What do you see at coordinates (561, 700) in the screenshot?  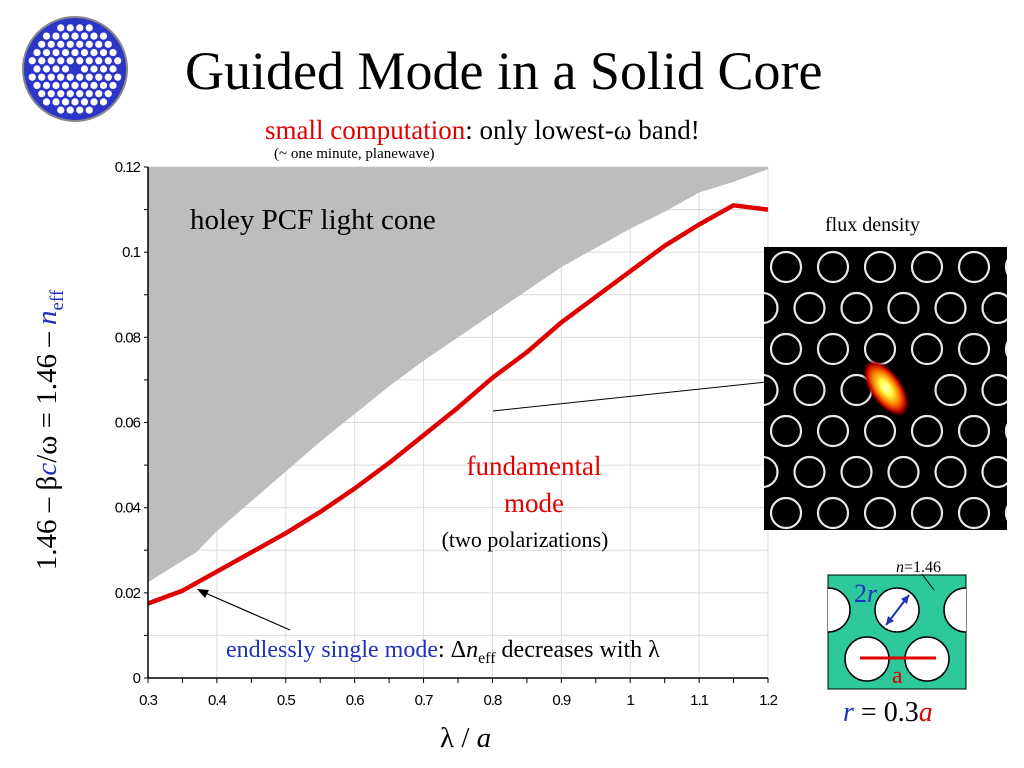 I see `x-tick-label: 0.9` at bounding box center [561, 700].